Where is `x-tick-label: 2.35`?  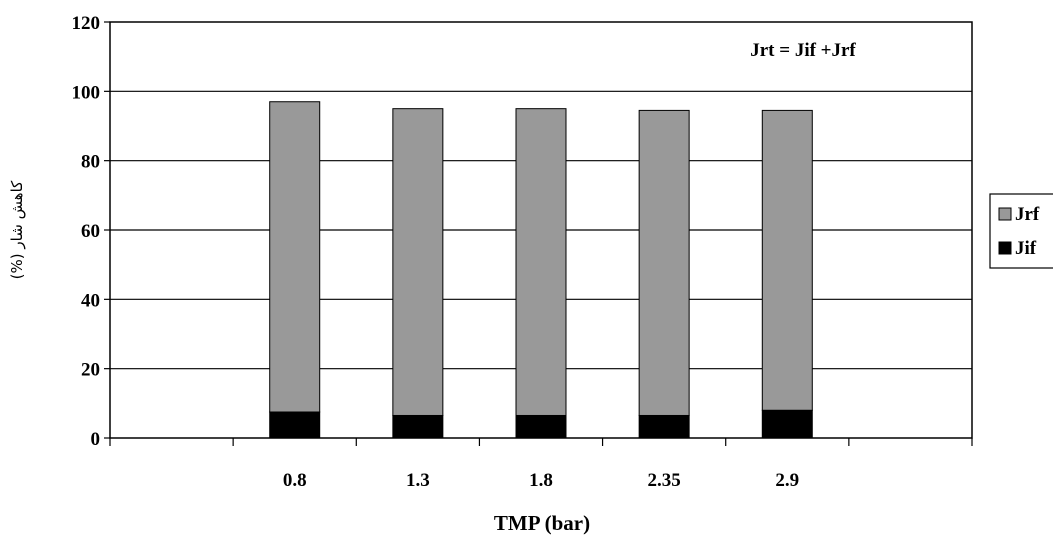
x-tick-label: 2.35 is located at coordinates (664, 480).